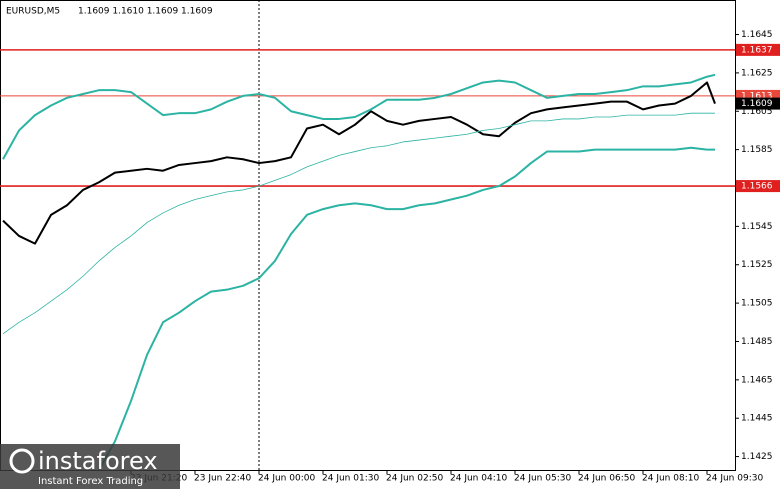 The image size is (781, 489). I want to click on y-tick-label: 1.1485, so click(757, 342).